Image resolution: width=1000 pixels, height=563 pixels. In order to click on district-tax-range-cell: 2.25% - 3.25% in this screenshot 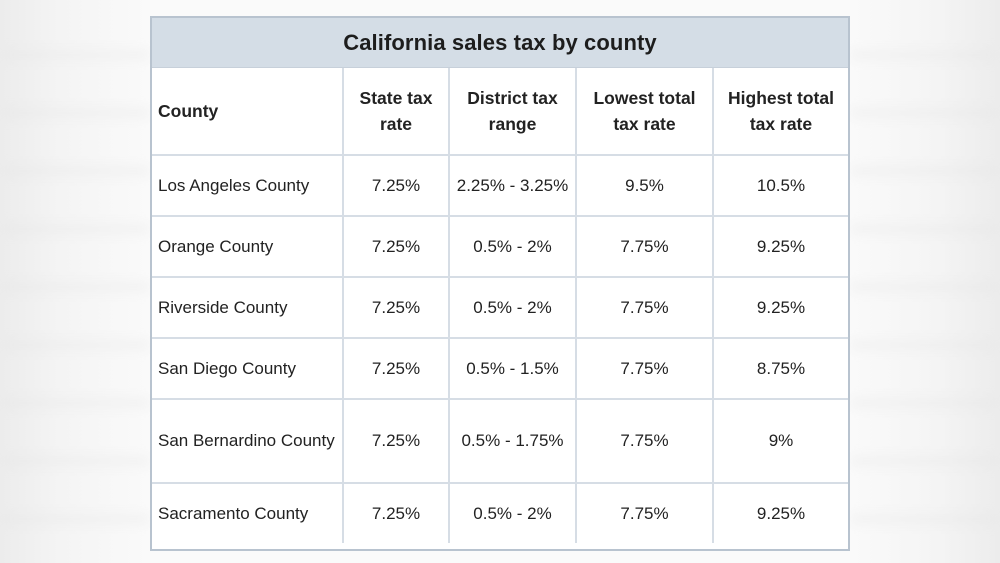, I will do `click(512, 185)`.